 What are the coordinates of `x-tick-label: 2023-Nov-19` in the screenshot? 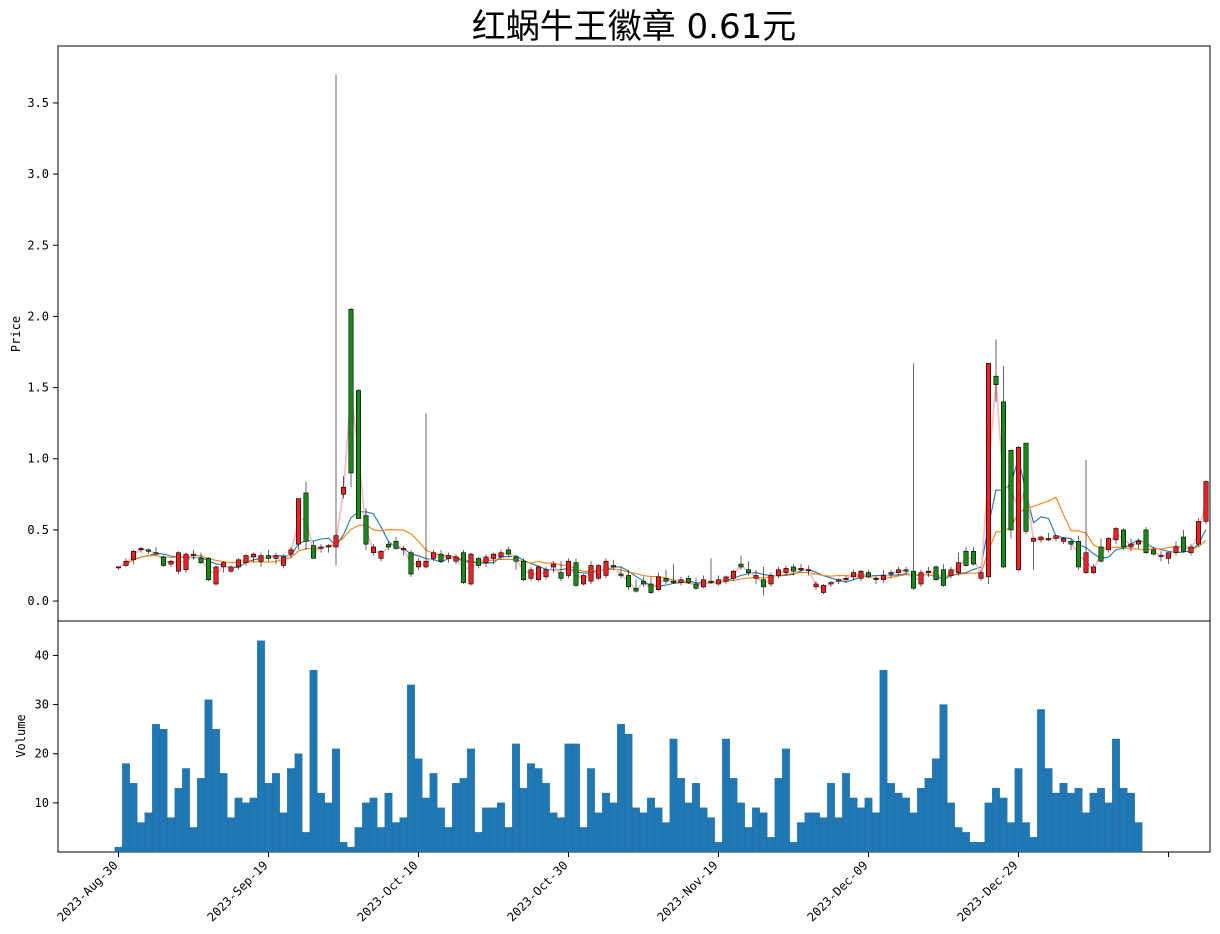 It's located at (688, 891).